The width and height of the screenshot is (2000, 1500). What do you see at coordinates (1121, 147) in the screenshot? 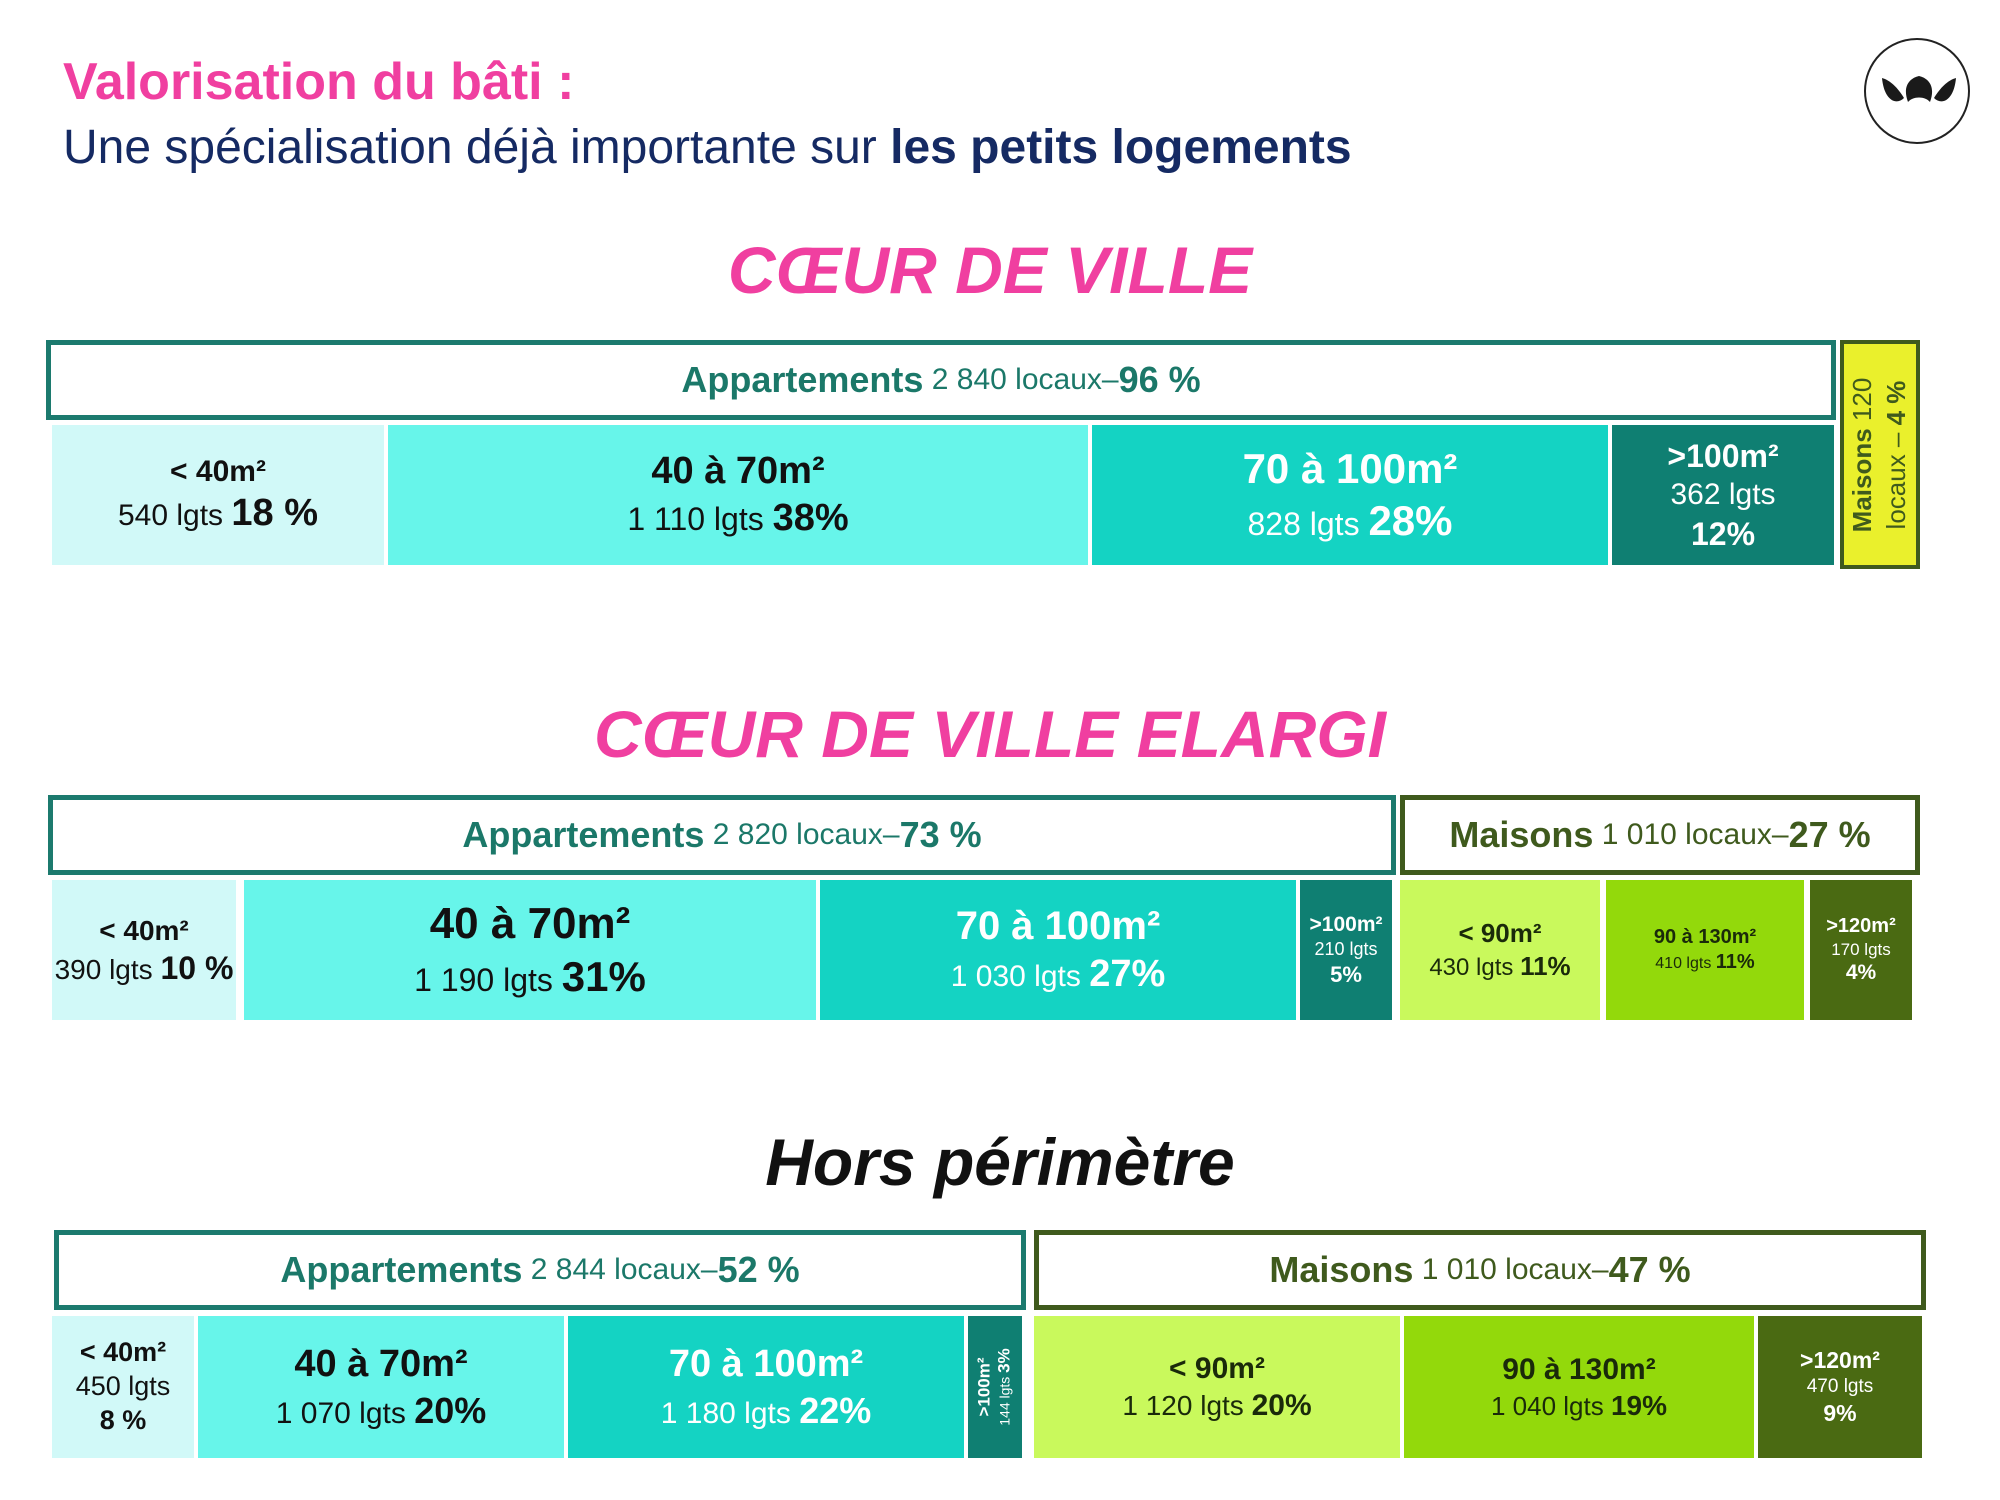
I see `subtitle-bold: les petits logements` at bounding box center [1121, 147].